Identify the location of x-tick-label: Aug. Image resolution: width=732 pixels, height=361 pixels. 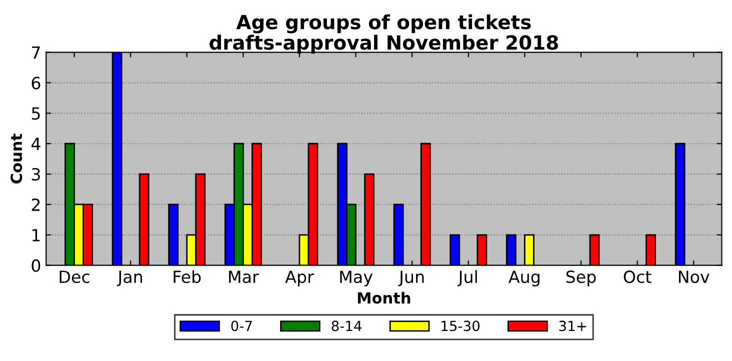
(524, 278).